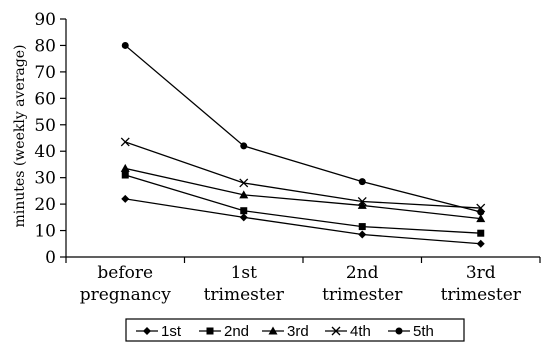 This screenshot has height=342, width=545. What do you see at coordinates (362, 273) in the screenshot?
I see `x-category-label-line: 2nd` at bounding box center [362, 273].